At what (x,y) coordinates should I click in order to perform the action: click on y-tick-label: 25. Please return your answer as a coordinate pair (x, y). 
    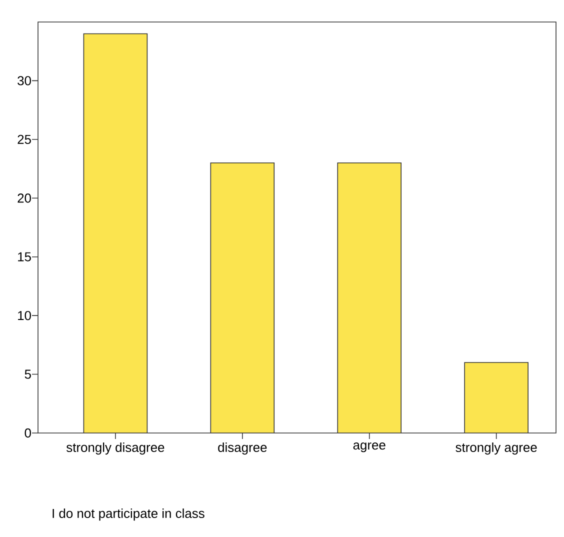
    Looking at the image, I should click on (24, 139).